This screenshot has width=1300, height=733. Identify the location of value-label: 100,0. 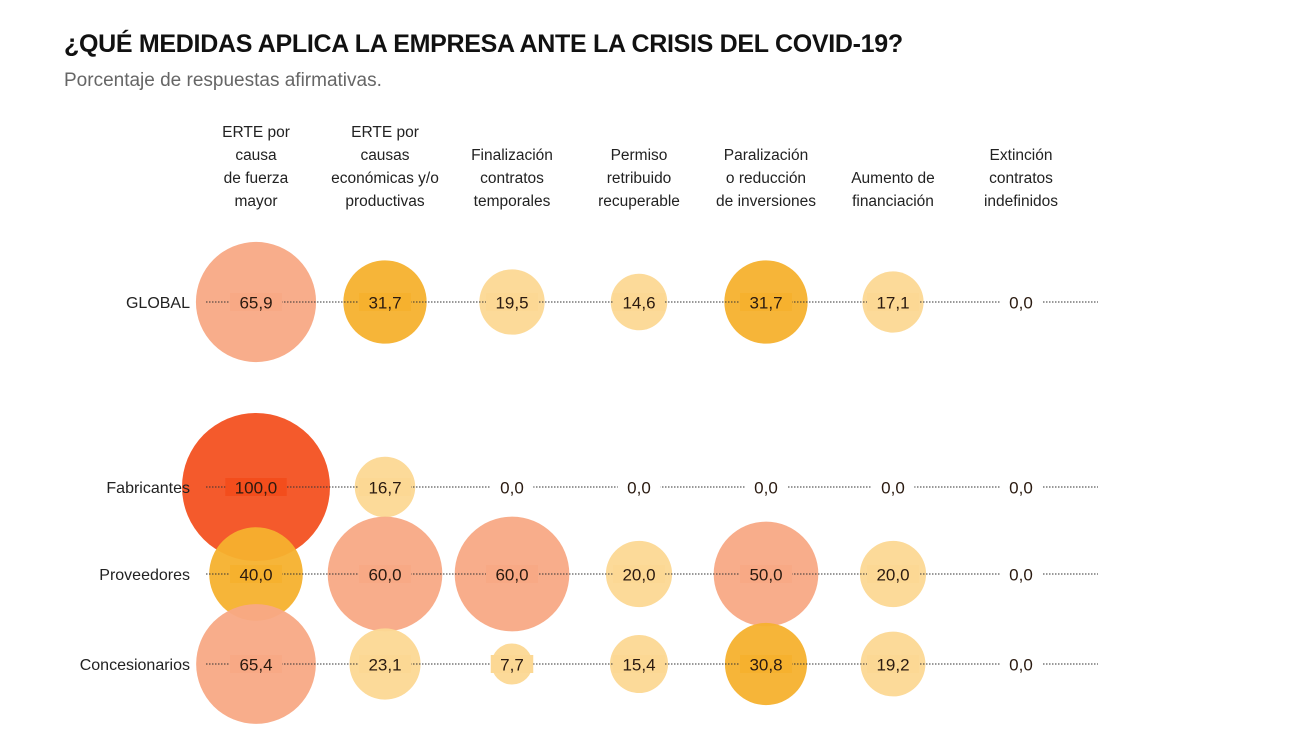
(256, 488).